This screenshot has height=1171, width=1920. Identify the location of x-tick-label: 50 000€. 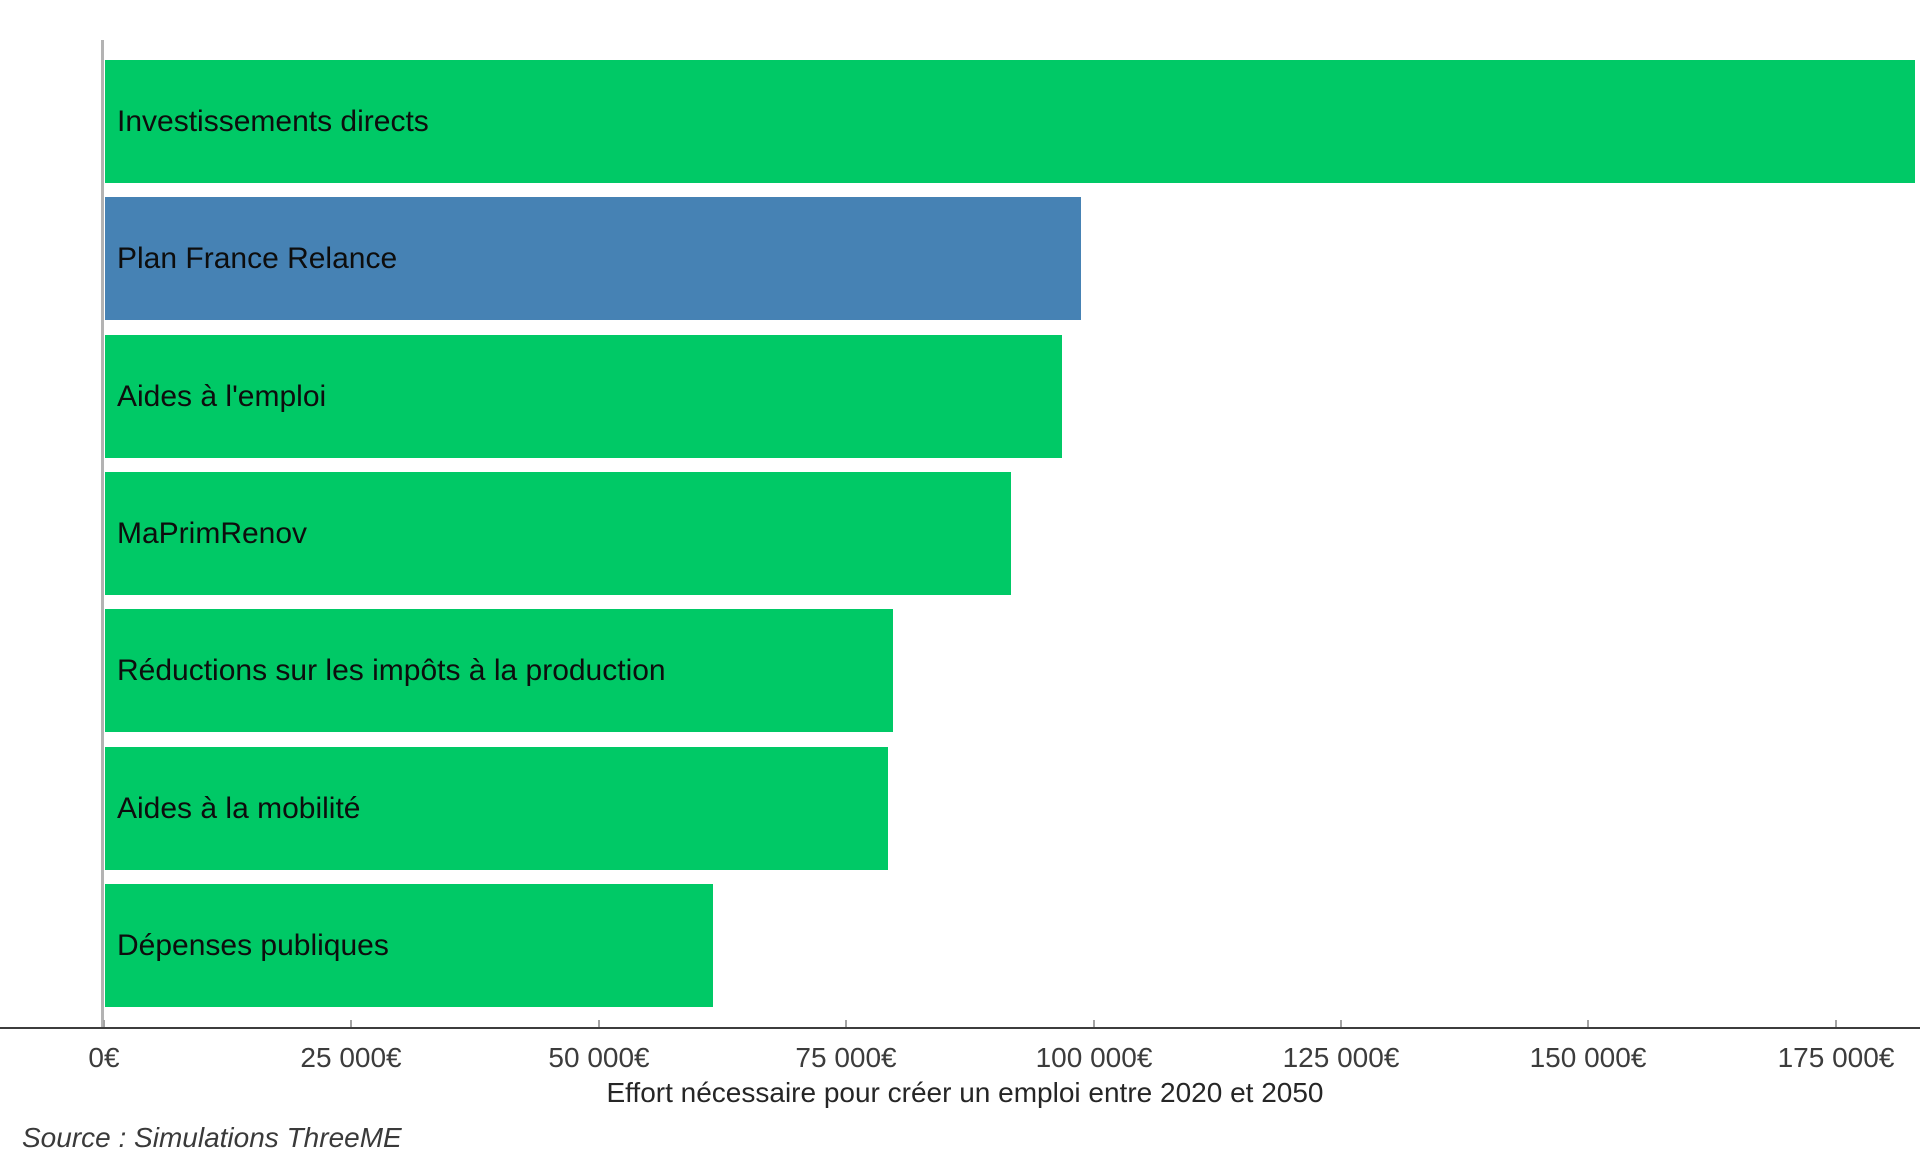
(599, 1057).